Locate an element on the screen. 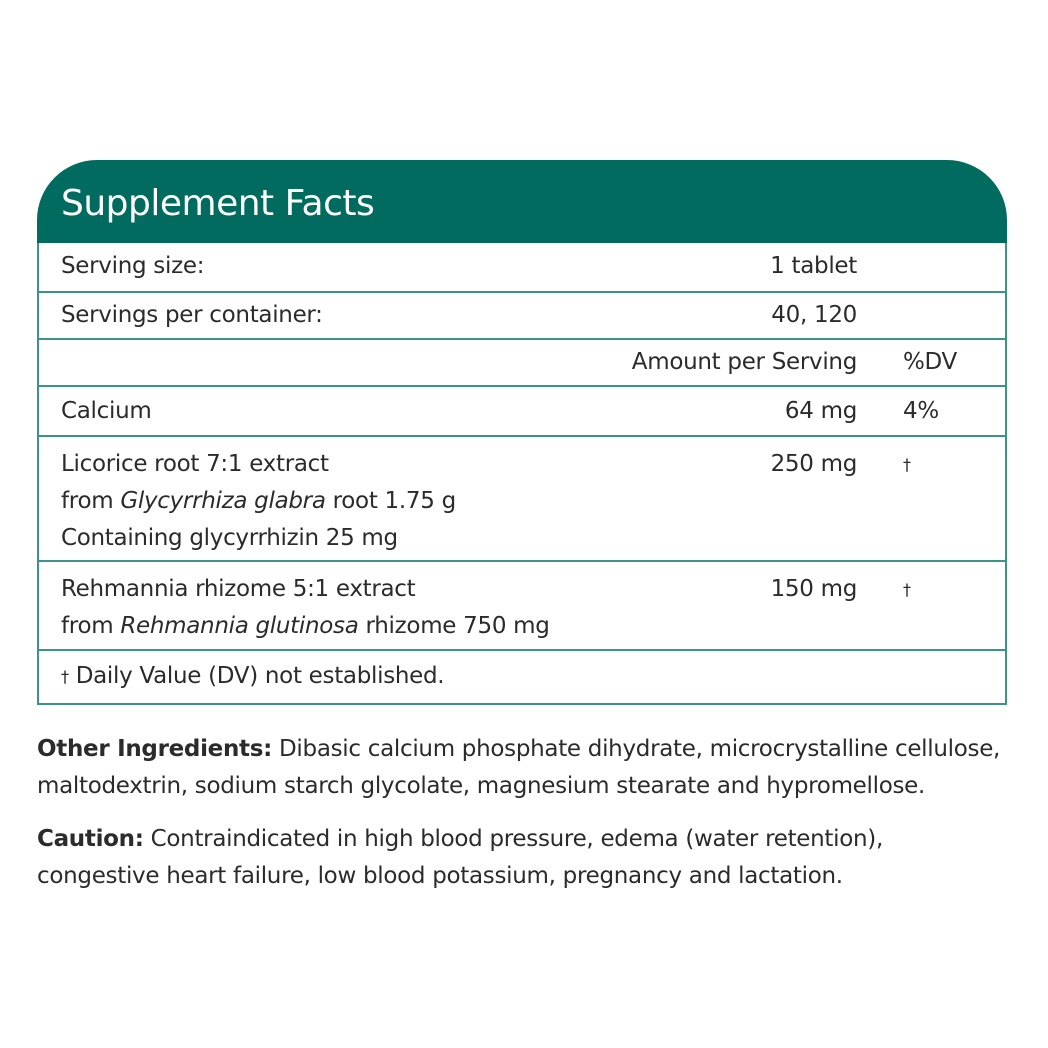  ingredient-source: from Glycyrrhiza glabra root 1.75 g is located at coordinates (258, 501).